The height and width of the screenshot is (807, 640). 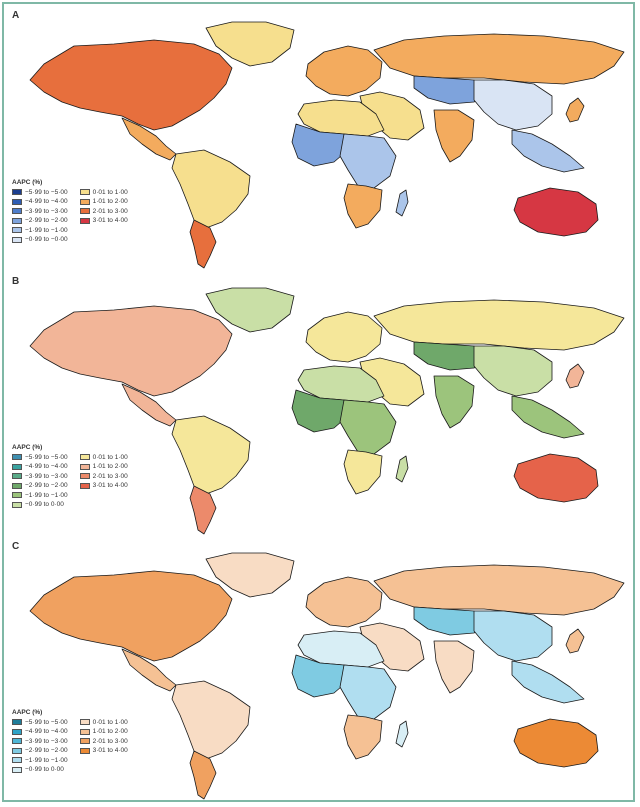 What do you see at coordinates (16, 281) in the screenshot?
I see `panel-label: B` at bounding box center [16, 281].